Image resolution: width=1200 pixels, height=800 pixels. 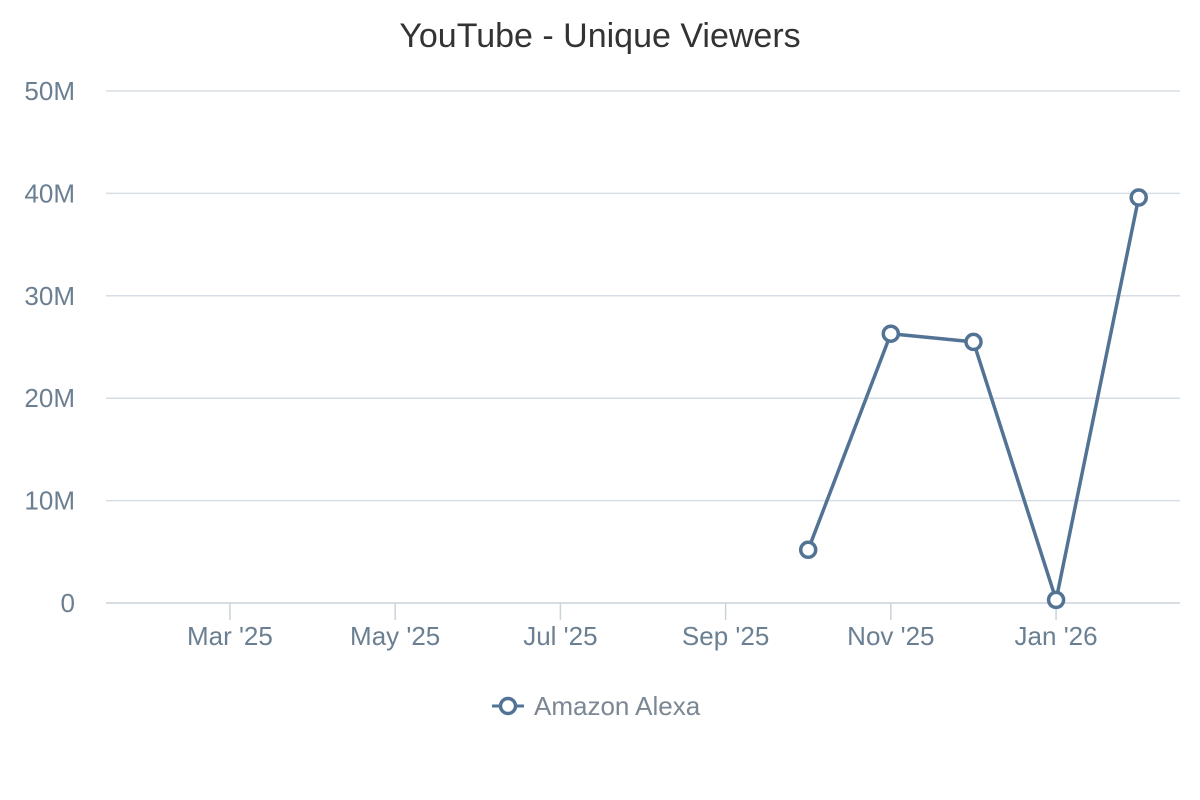 What do you see at coordinates (1056, 636) in the screenshot?
I see `x-tick-label: Jan '26` at bounding box center [1056, 636].